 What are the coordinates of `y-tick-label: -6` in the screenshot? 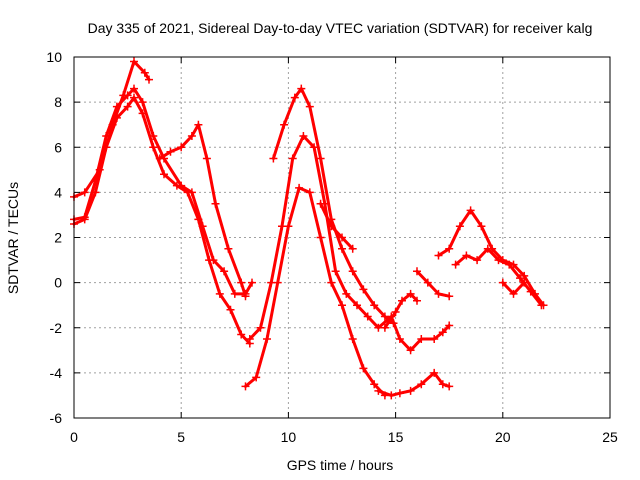 It's located at (56, 418).